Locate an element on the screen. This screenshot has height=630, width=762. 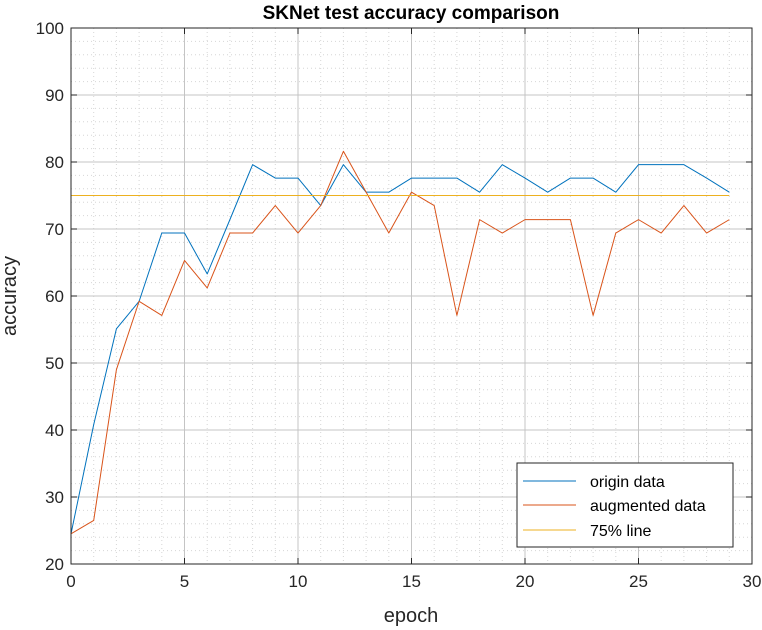
y-tick-label: 40 is located at coordinates (54, 430).